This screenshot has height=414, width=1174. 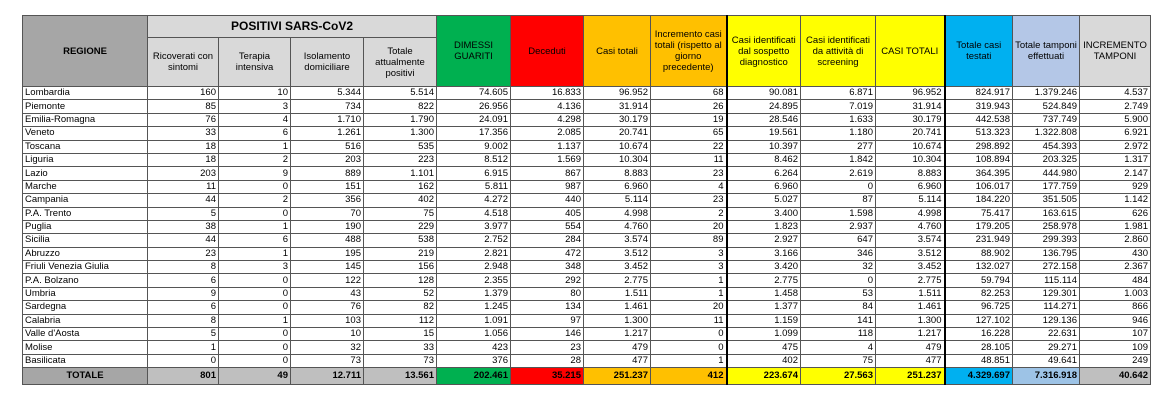 What do you see at coordinates (254, 133) in the screenshot?
I see `cell-1: 6` at bounding box center [254, 133].